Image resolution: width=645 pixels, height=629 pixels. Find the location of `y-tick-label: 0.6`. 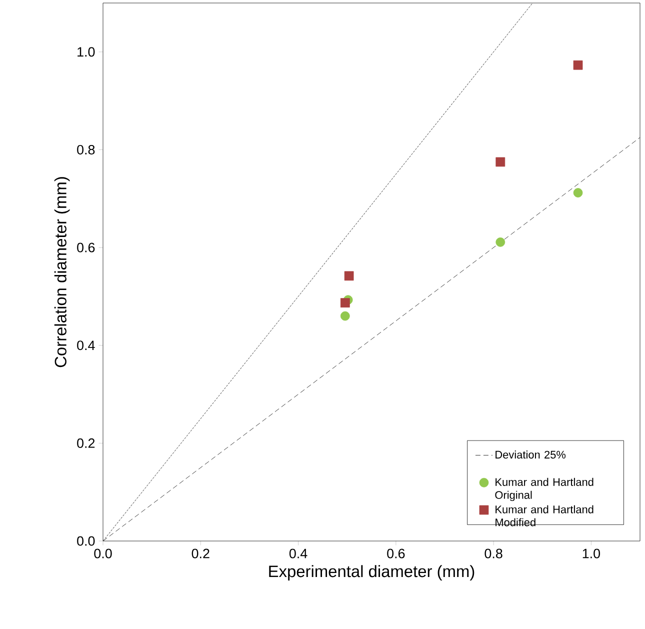

y-tick-label: 0.6 is located at coordinates (86, 247).